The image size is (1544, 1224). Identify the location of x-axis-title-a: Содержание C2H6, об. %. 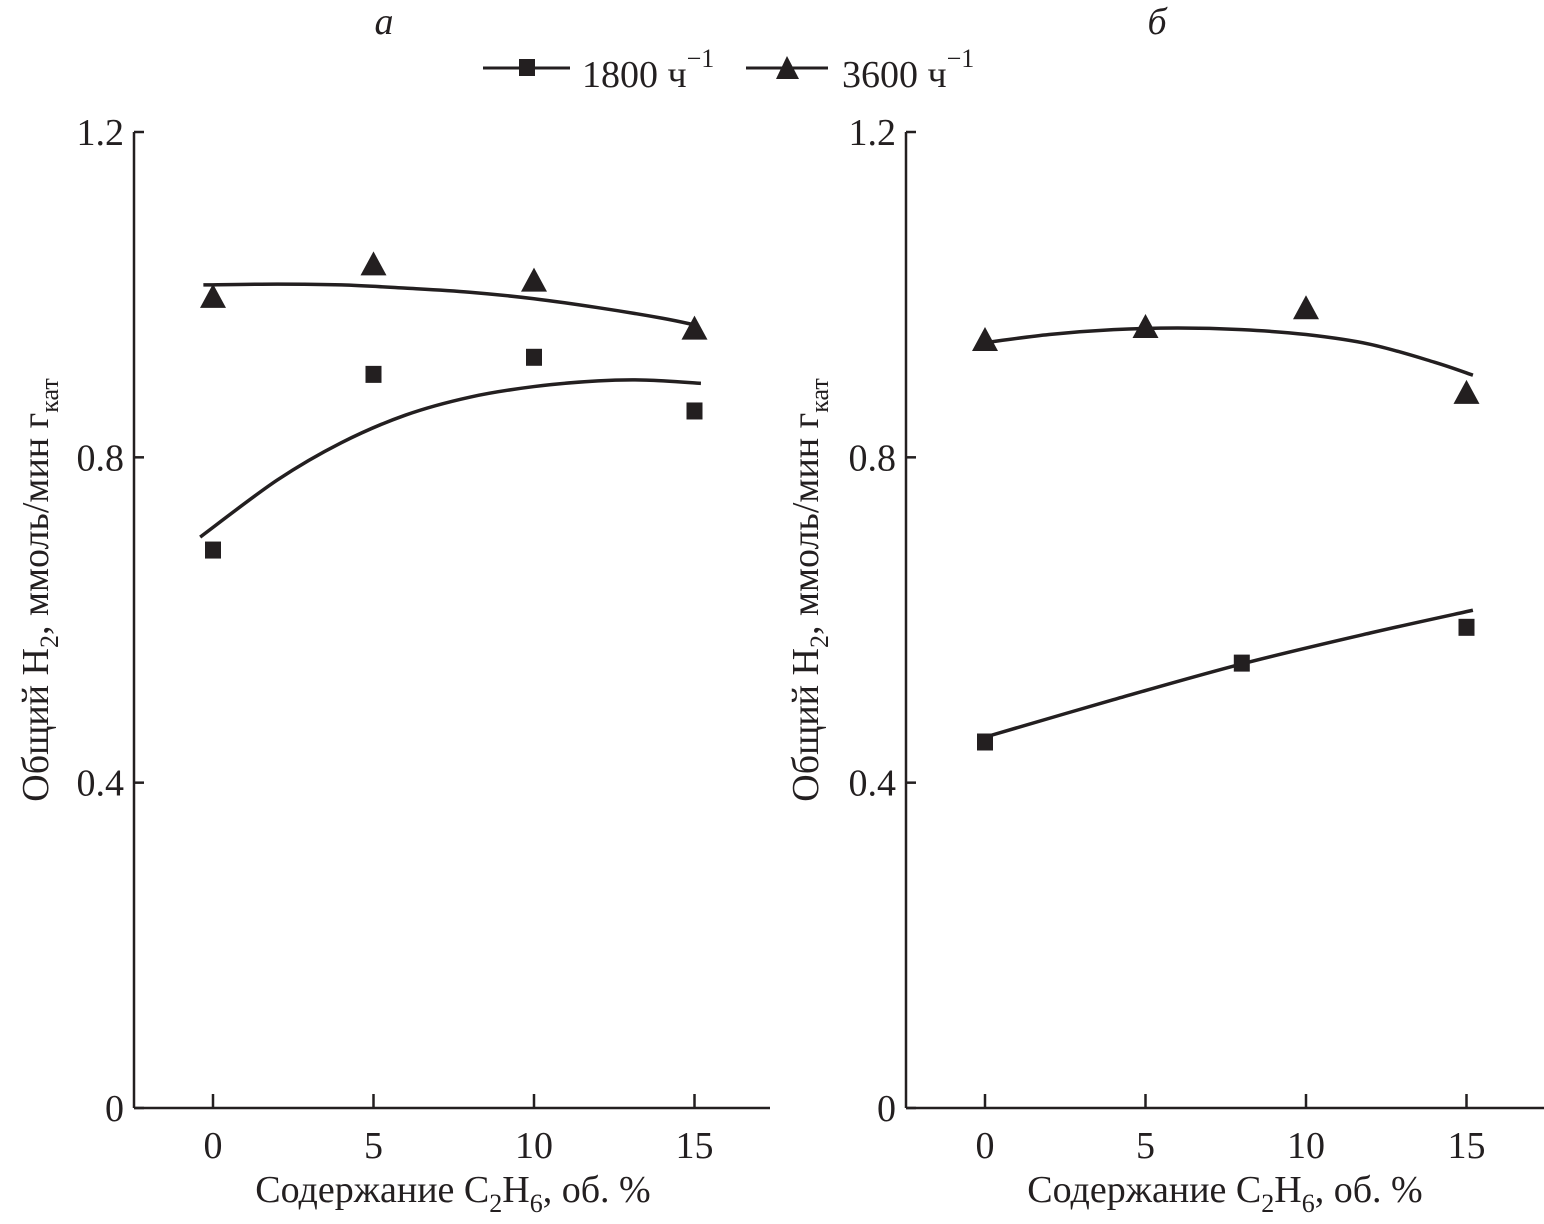
(452, 1193).